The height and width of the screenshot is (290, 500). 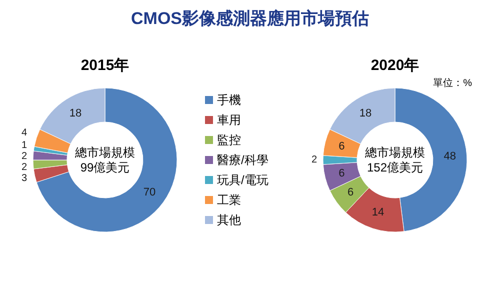 I want to click on chart-title: 2020年, so click(x=395, y=65).